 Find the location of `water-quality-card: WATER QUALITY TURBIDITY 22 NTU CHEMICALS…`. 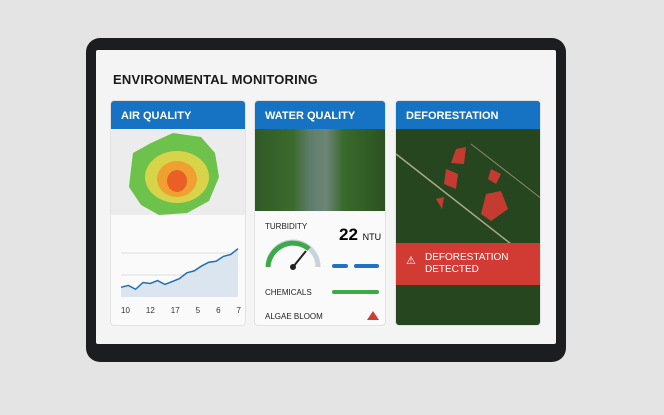

water-quality-card: WATER QUALITY TURBIDITY 22 NTU CHEMICALS… is located at coordinates (320, 213).